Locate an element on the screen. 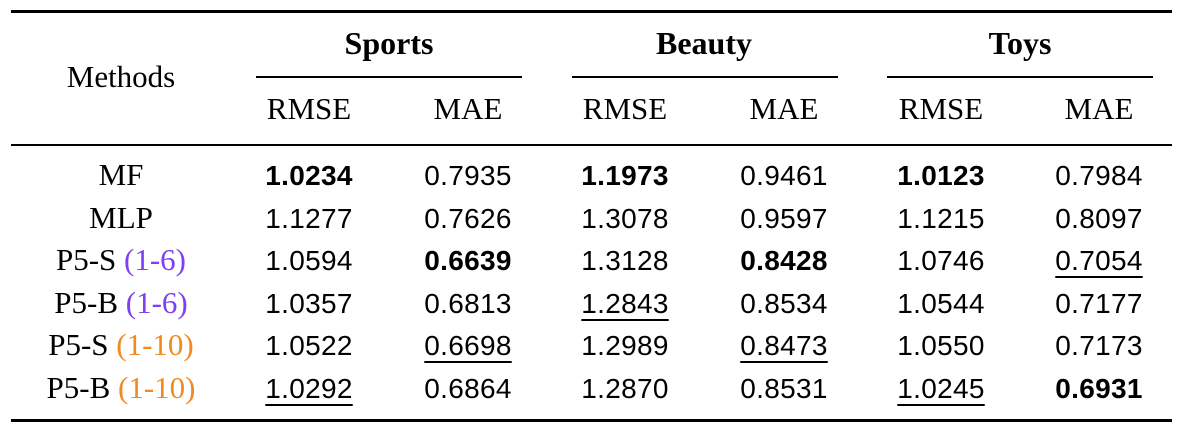 Image resolution: width=1184 pixels, height=434 pixels. beauty-mae-value: 0.8531 is located at coordinates (784, 388).